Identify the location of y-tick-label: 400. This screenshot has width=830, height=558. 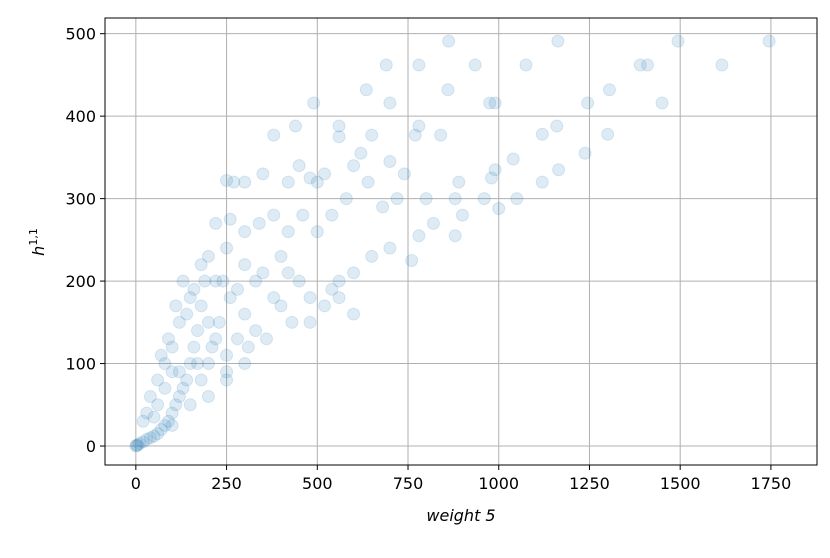
(80, 116).